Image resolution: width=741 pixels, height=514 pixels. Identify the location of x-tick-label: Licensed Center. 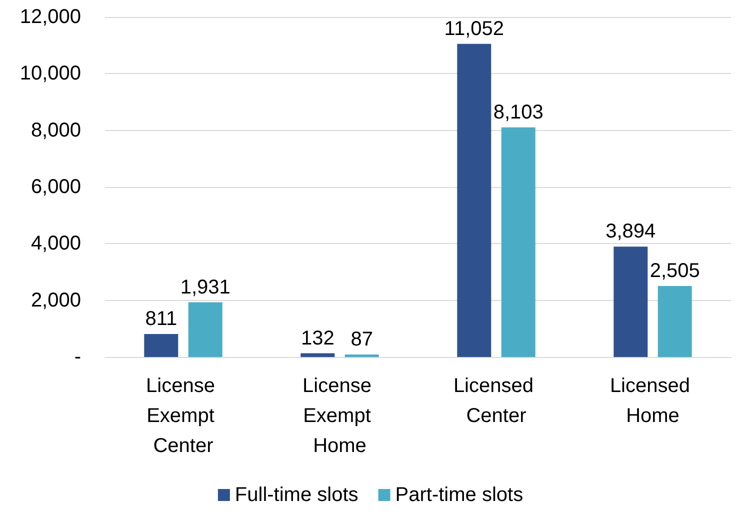
(496, 401).